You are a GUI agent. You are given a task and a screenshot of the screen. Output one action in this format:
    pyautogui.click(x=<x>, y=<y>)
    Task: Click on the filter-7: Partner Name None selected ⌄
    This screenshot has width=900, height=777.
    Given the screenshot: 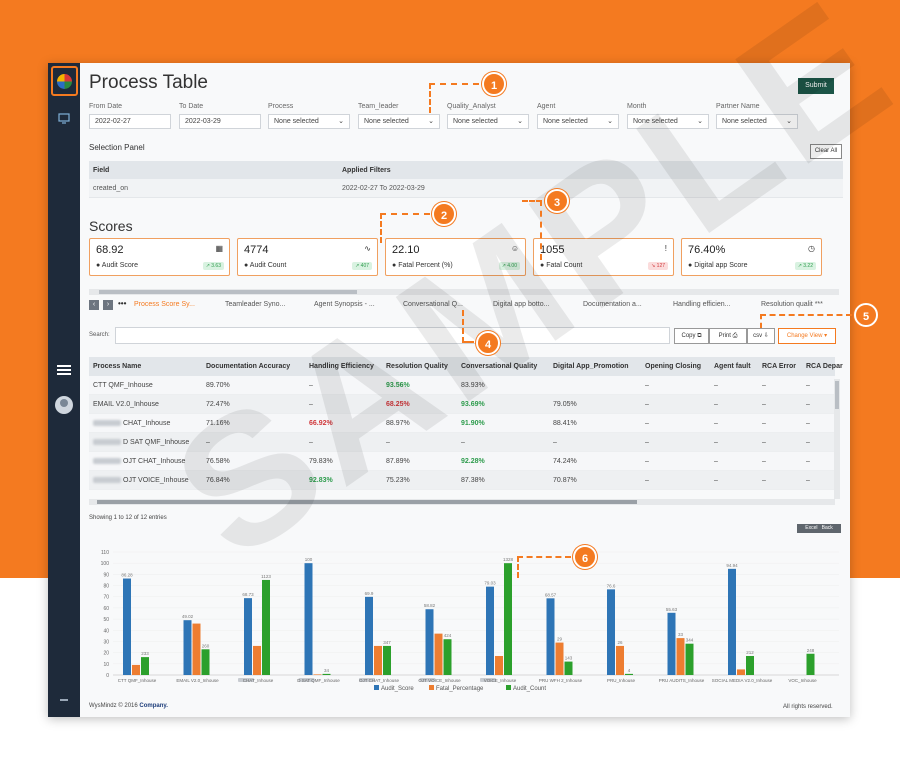 What is the action you would take?
    pyautogui.click(x=757, y=116)
    